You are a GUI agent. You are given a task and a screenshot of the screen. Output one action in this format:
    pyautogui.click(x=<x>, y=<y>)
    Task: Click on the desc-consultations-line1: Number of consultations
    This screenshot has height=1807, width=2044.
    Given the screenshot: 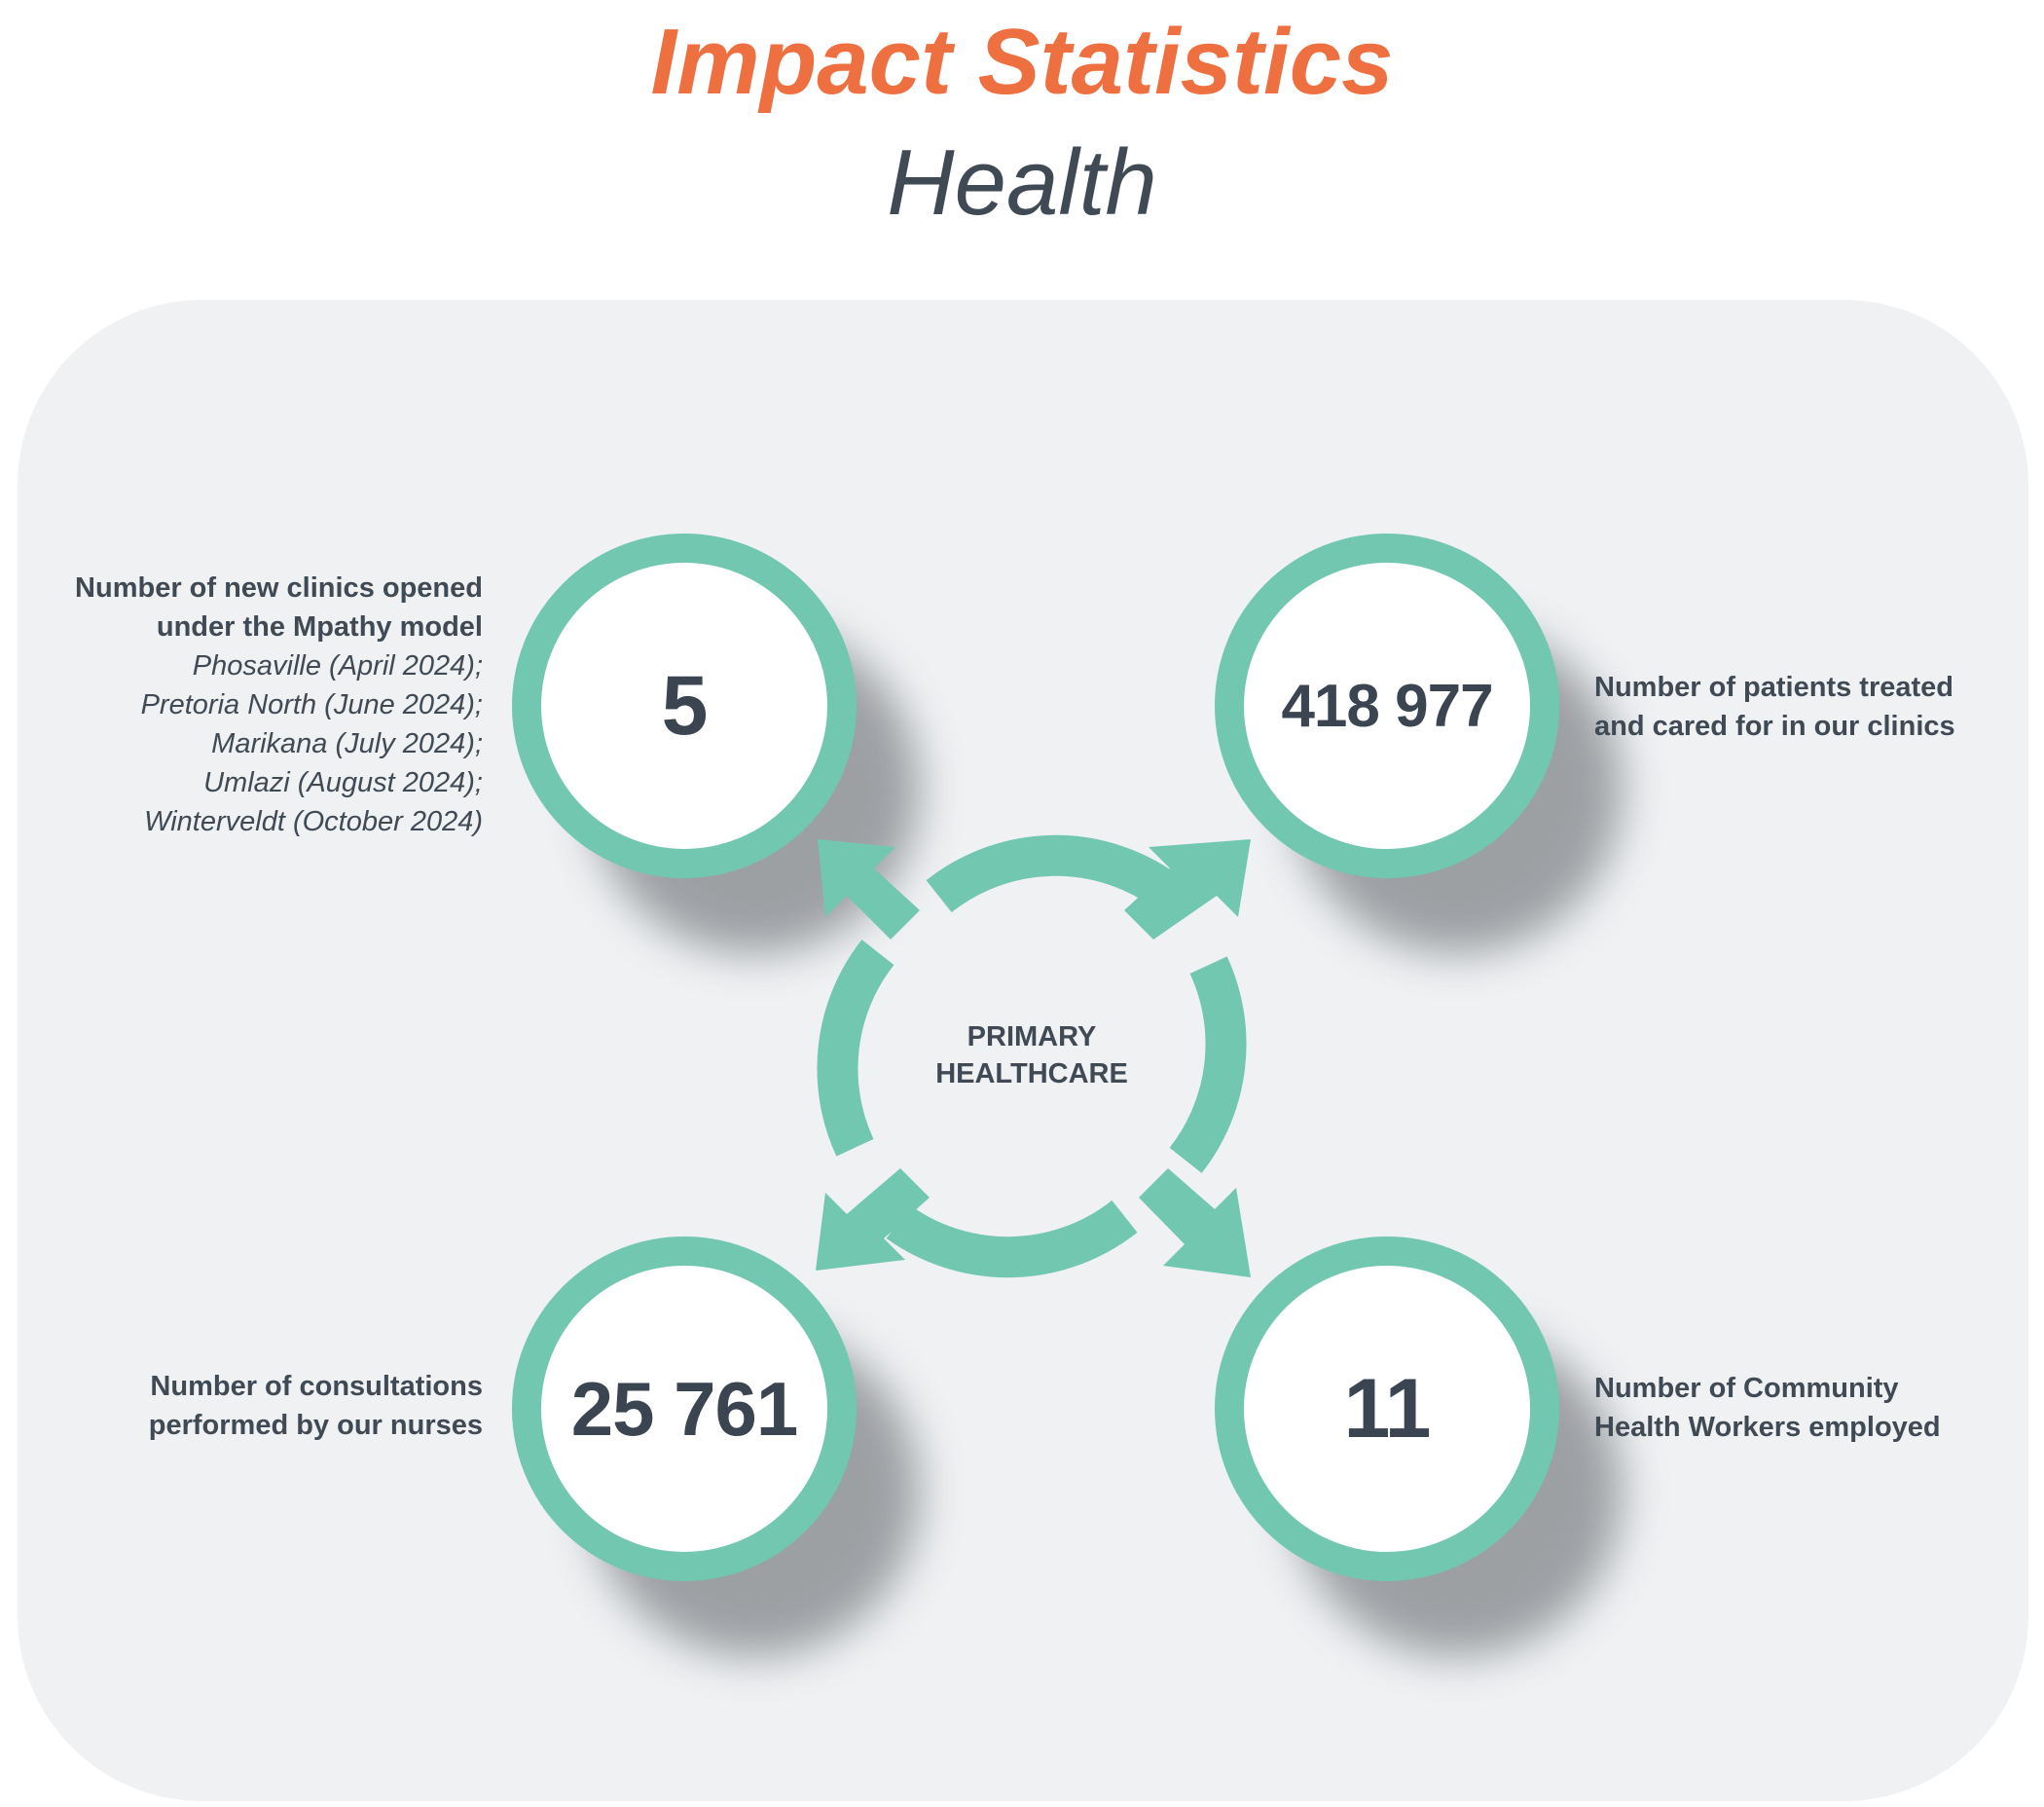 What is the action you would take?
    pyautogui.click(x=316, y=1386)
    